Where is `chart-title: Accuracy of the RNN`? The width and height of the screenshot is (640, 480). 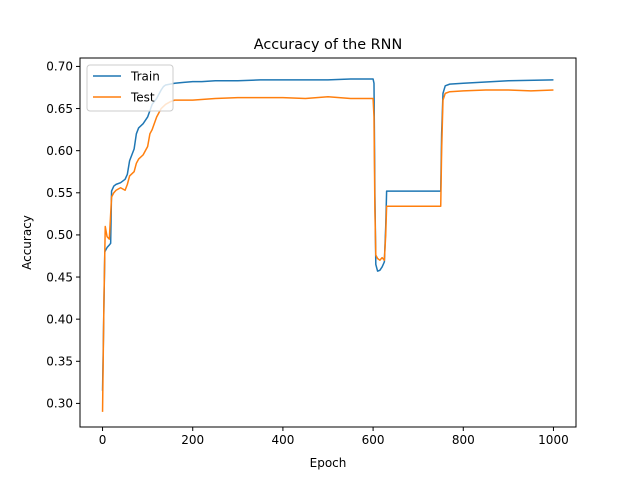 chart-title: Accuracy of the RNN is located at coordinates (328, 45).